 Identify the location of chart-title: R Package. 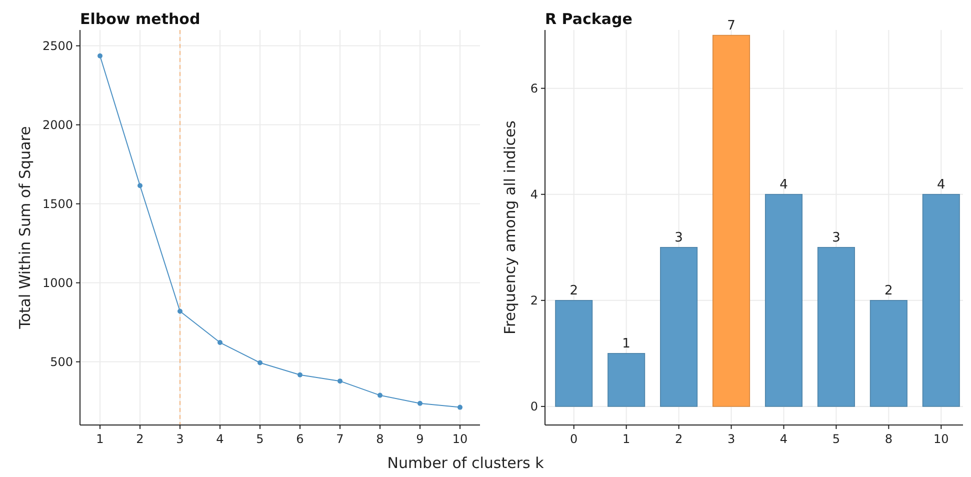
(588, 19).